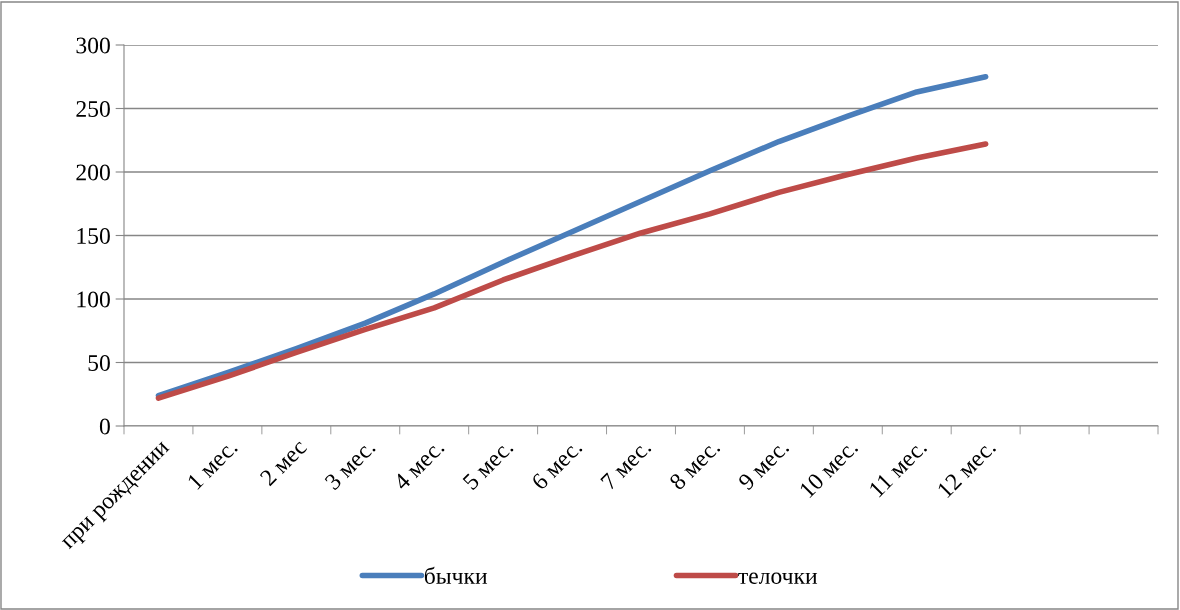 This screenshot has height=610, width=1180. I want to click on x-tick-label: 9 мес., so click(763, 464).